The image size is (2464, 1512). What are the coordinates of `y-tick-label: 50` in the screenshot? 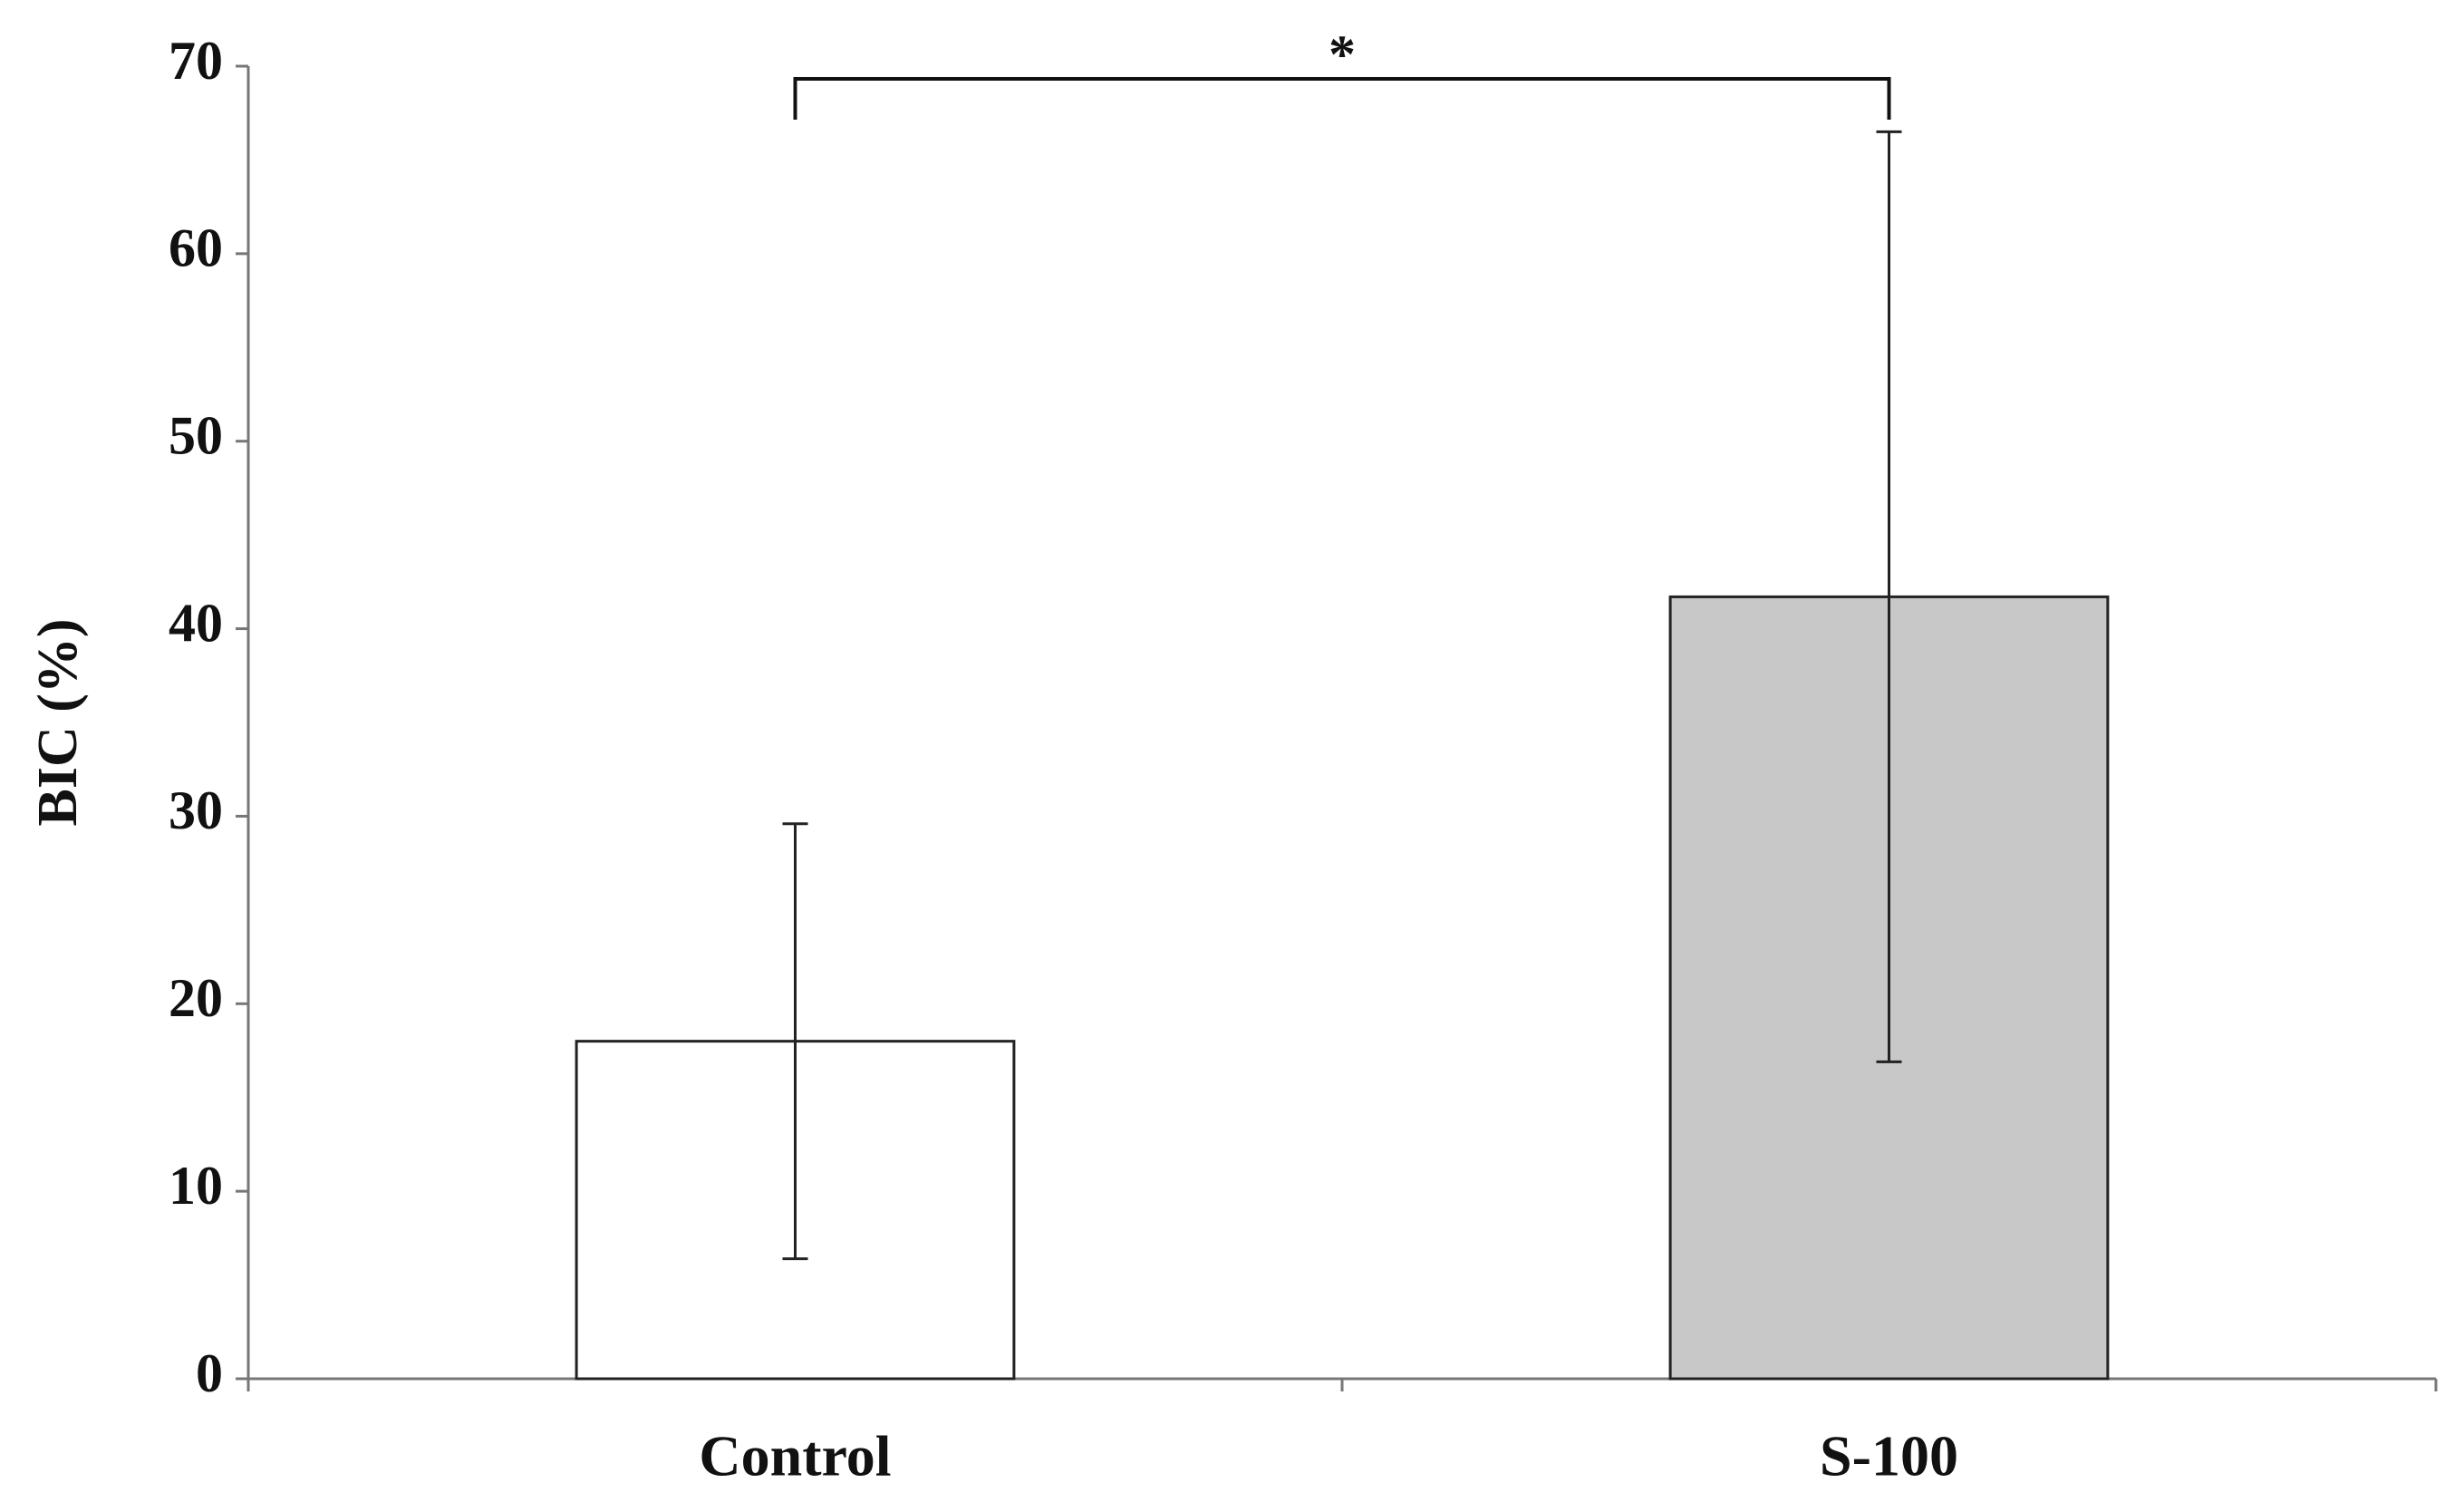 It's located at (196, 435).